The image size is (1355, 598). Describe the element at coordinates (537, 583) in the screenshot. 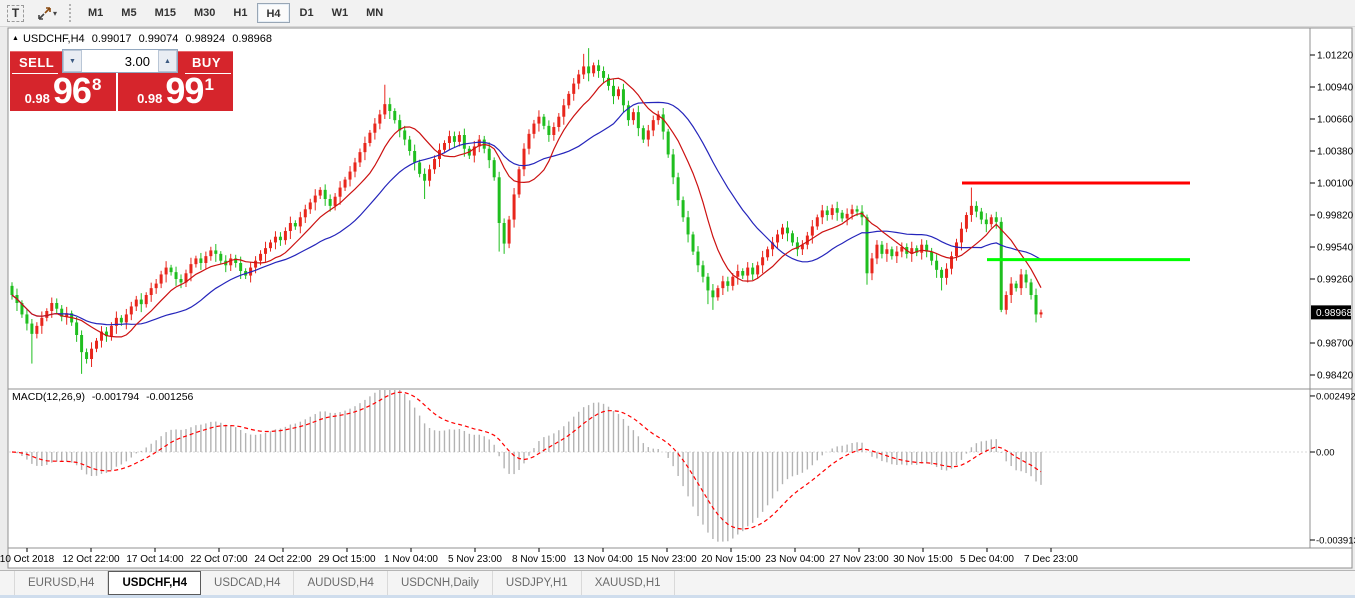

I see `chart-tab-usdjpy-h1: USDJPY,H1` at that location.